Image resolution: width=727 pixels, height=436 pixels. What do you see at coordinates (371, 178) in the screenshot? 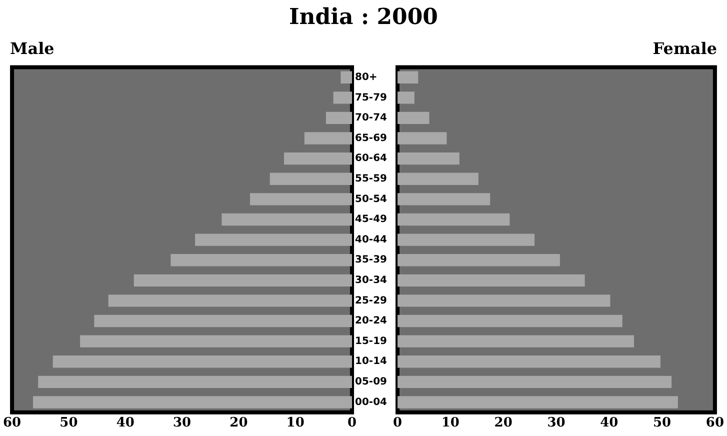
I see `y-tick-label: 55-59` at bounding box center [371, 178].